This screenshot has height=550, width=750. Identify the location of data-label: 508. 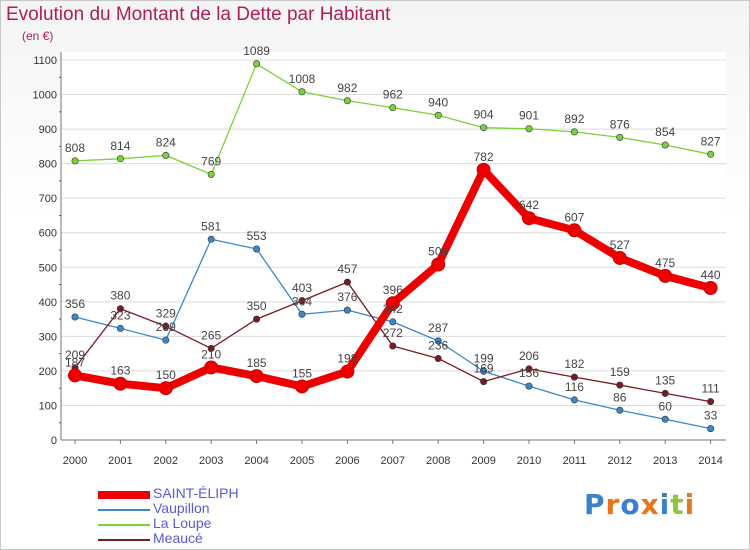
(438, 252).